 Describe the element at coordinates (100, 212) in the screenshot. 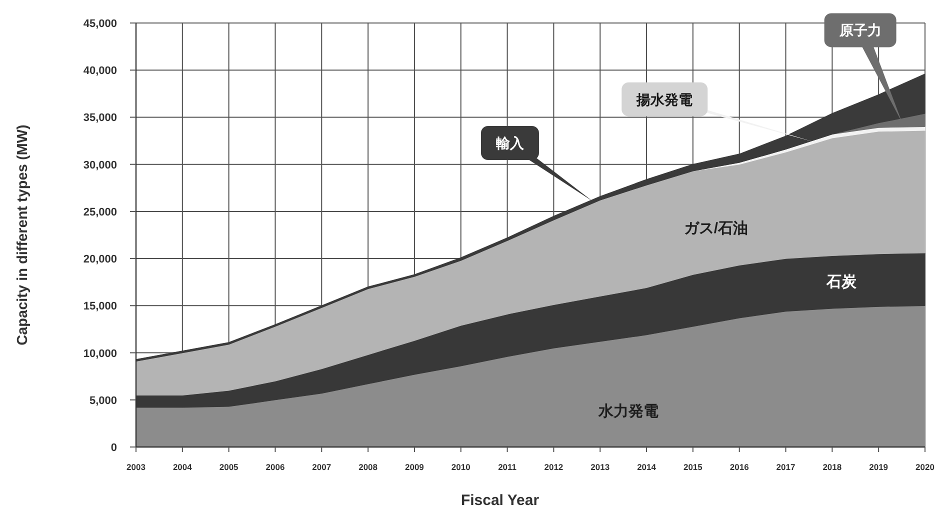

I see `y-tick-label: 25,000` at that location.